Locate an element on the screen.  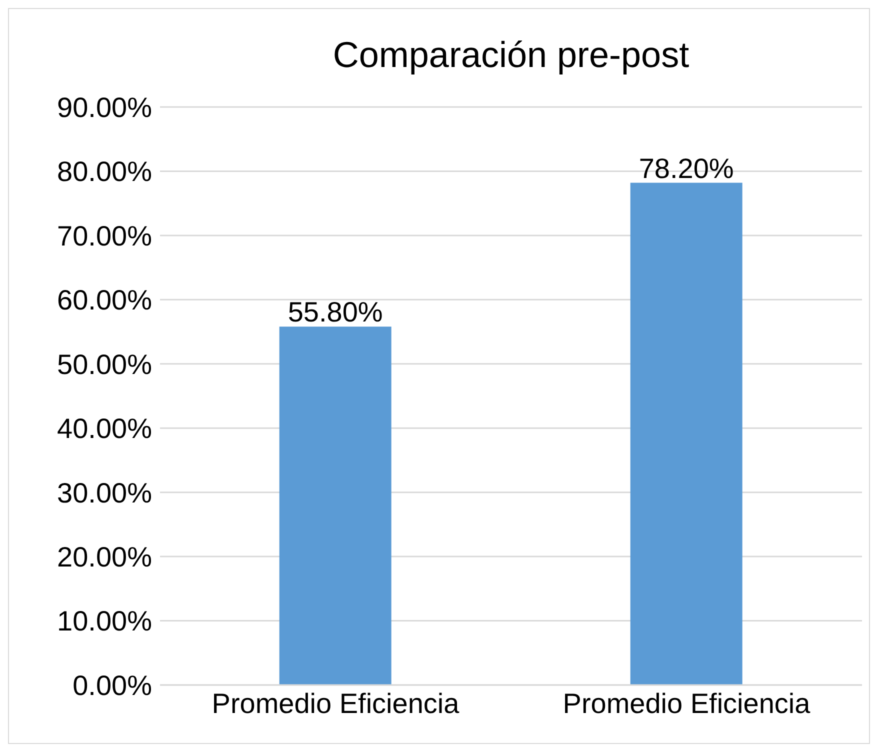
y-tick-label: 30.00% is located at coordinates (104, 492).